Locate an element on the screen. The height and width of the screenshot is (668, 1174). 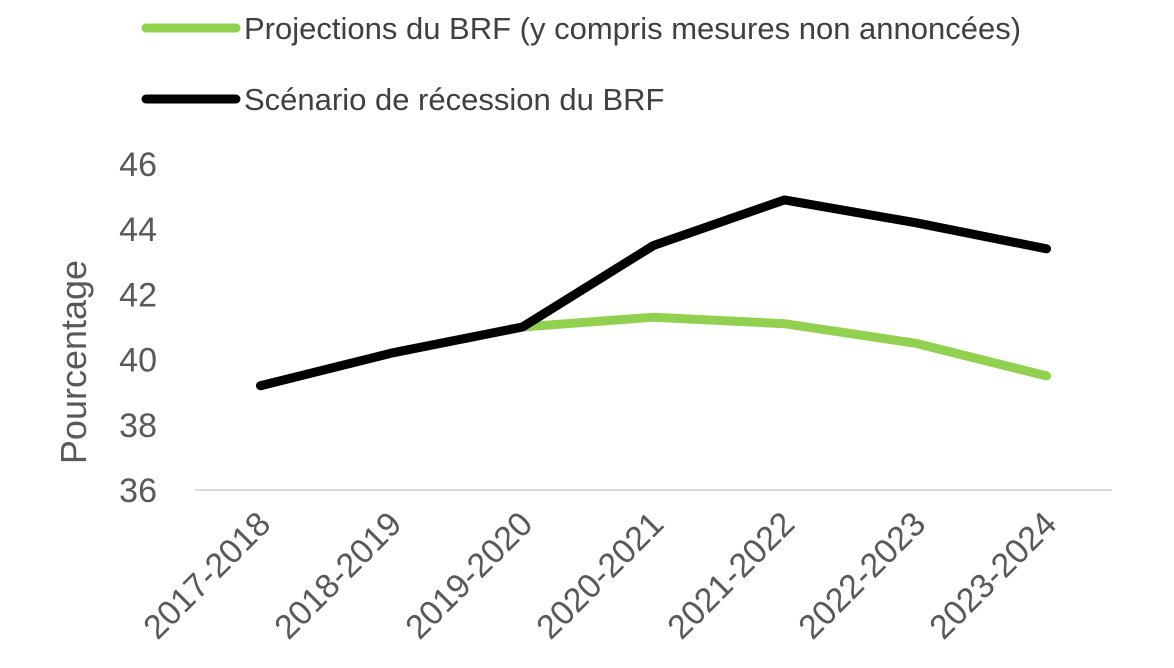
x-tick-label: 2022-2023 is located at coordinates (862, 576).